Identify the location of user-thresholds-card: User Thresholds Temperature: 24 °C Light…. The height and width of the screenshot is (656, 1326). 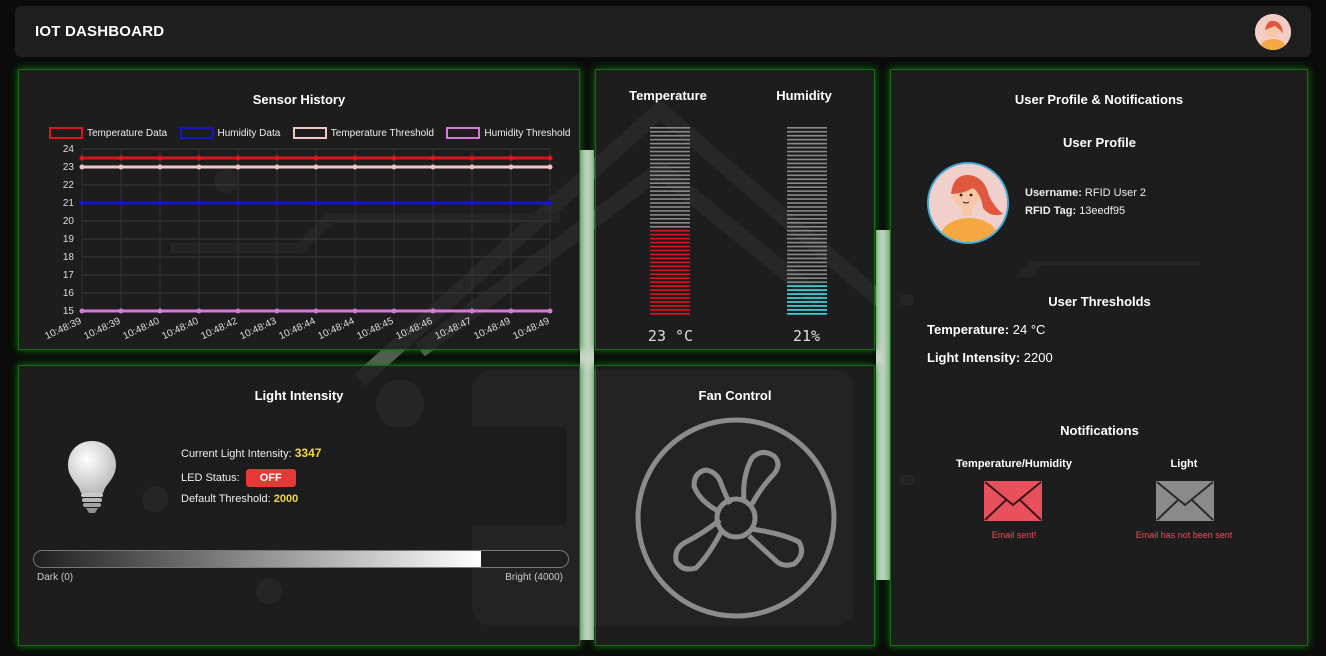
(1099, 333).